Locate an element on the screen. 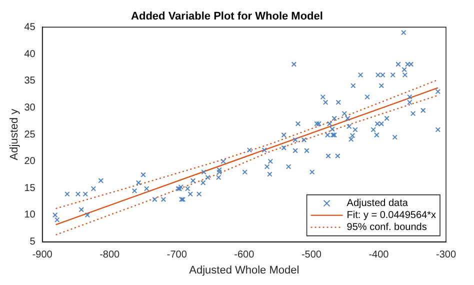  x-tick-label: -600 is located at coordinates (244, 255).